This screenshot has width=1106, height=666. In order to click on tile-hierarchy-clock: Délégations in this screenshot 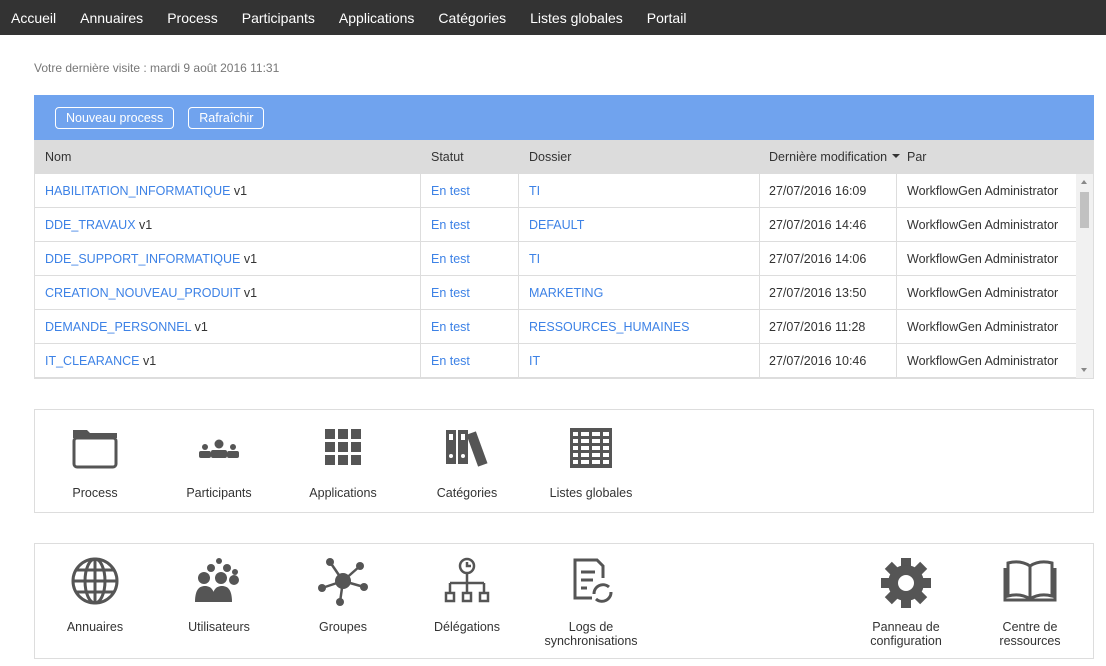, I will do `click(467, 595)`.